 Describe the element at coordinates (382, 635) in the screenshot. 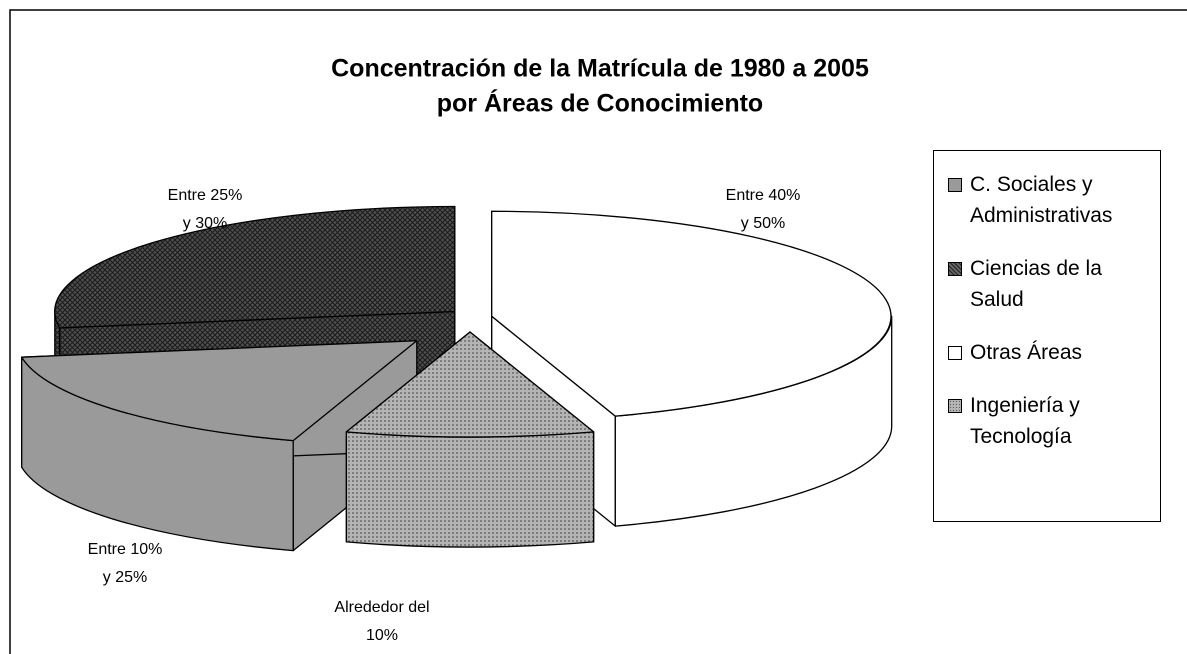

I see `data-label: 10%` at that location.